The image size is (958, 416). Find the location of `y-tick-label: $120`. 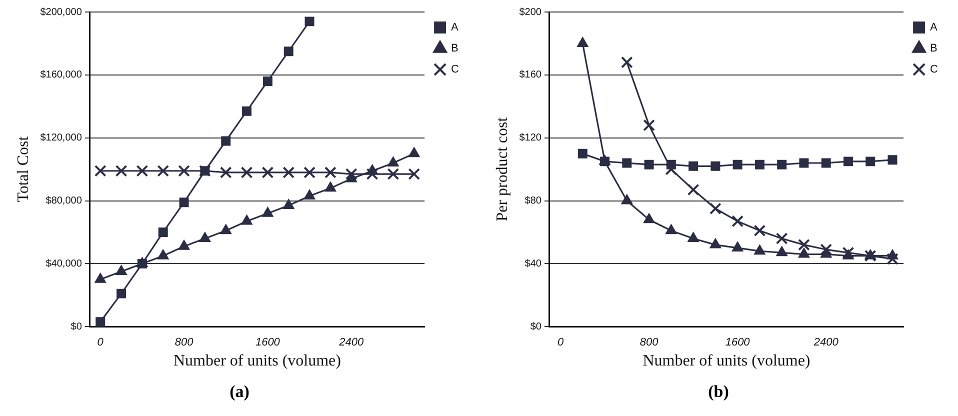

y-tick-label: $120 is located at coordinates (530, 138).